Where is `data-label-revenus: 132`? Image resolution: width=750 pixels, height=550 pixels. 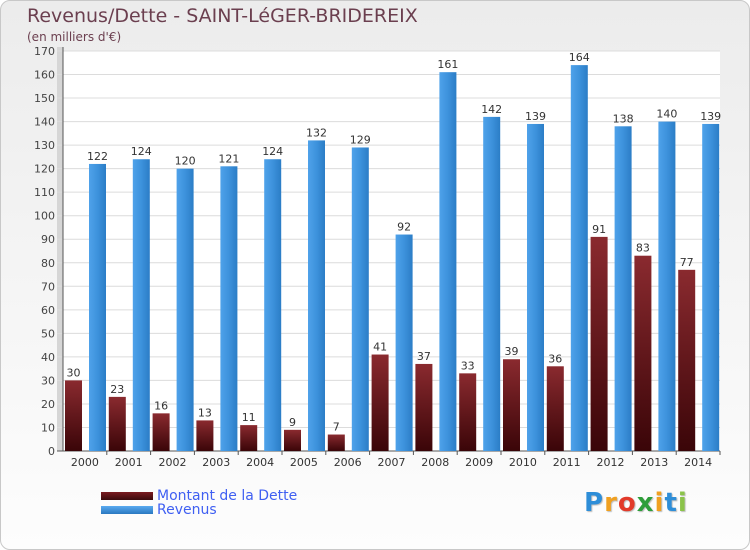
data-label-revenus: 132 is located at coordinates (316, 132).